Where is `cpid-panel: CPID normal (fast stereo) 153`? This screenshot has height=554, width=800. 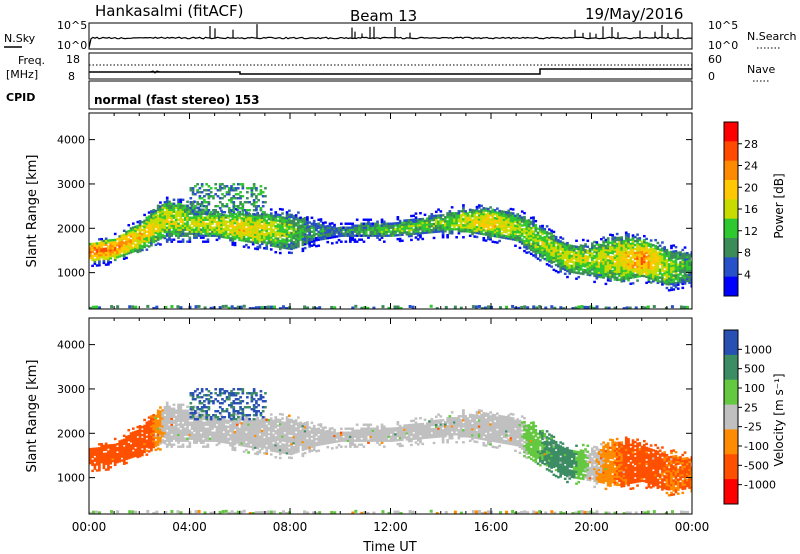
cpid-panel: CPID normal (fast stereo) 153 is located at coordinates (349, 95).